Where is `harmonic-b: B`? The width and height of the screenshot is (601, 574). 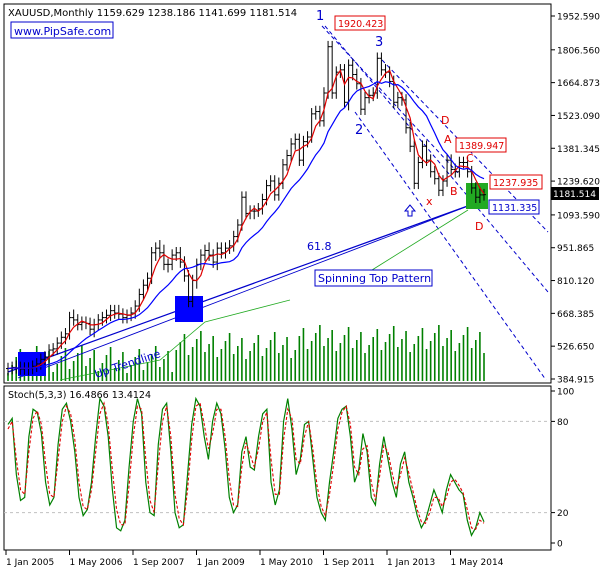 harmonic-b: B is located at coordinates (454, 191).